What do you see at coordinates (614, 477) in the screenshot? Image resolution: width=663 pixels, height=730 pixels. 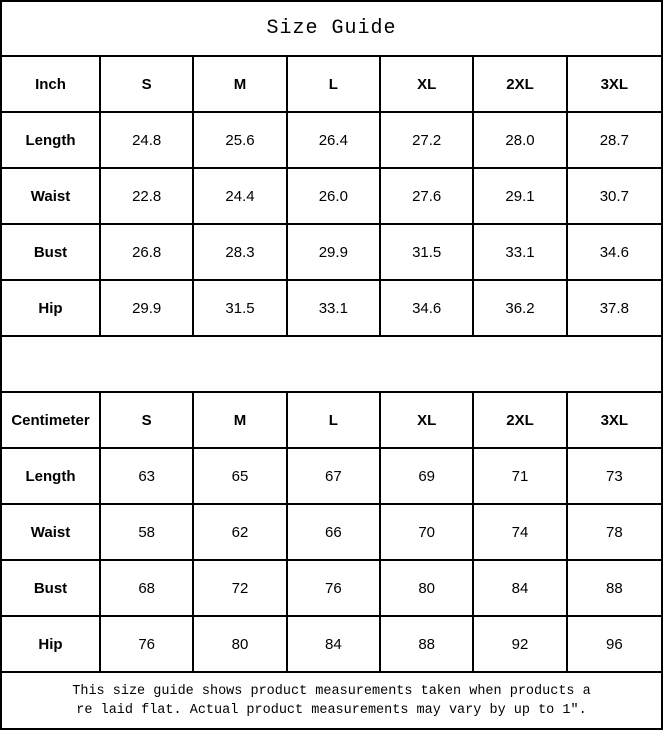 I see `value-cell: 73` at bounding box center [614, 477].